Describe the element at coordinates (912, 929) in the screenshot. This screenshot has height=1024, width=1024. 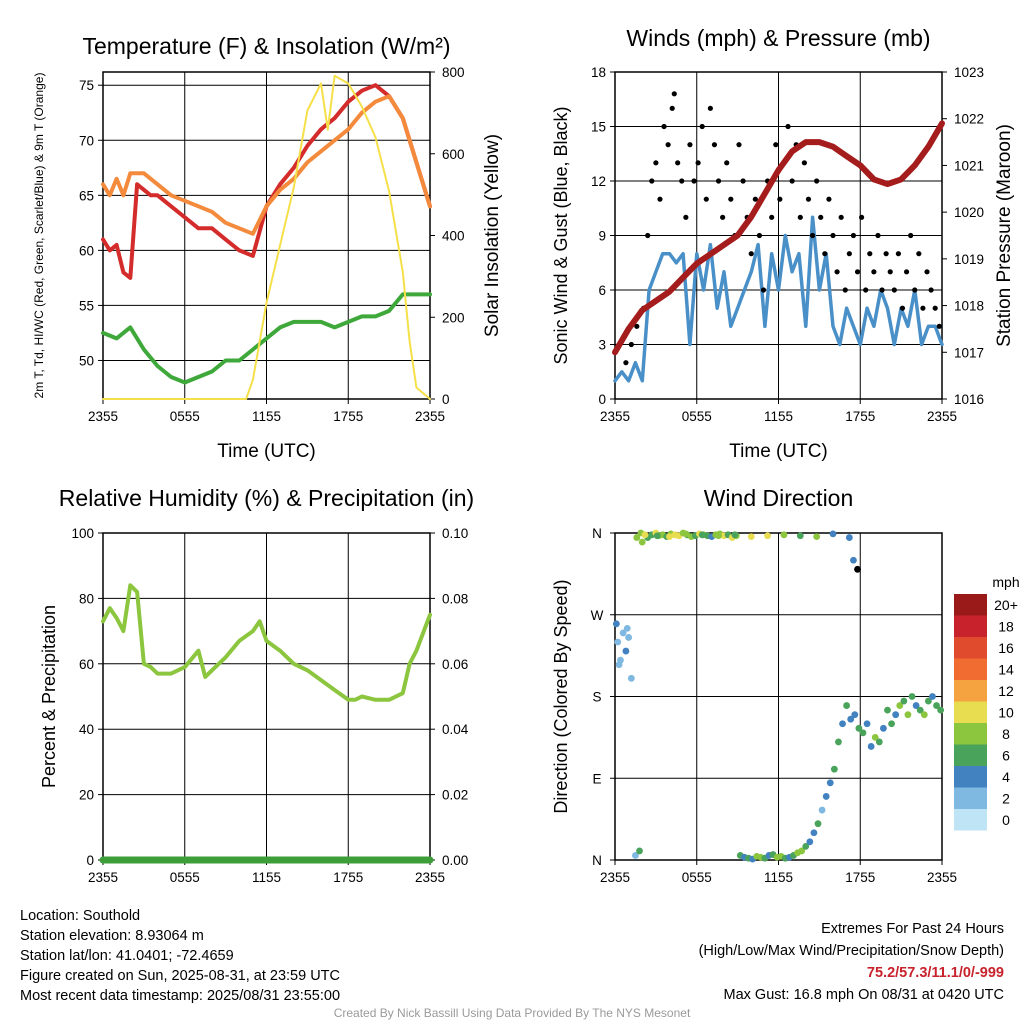
I see `extremes-title: Extremes For Past 24 Hours` at that location.